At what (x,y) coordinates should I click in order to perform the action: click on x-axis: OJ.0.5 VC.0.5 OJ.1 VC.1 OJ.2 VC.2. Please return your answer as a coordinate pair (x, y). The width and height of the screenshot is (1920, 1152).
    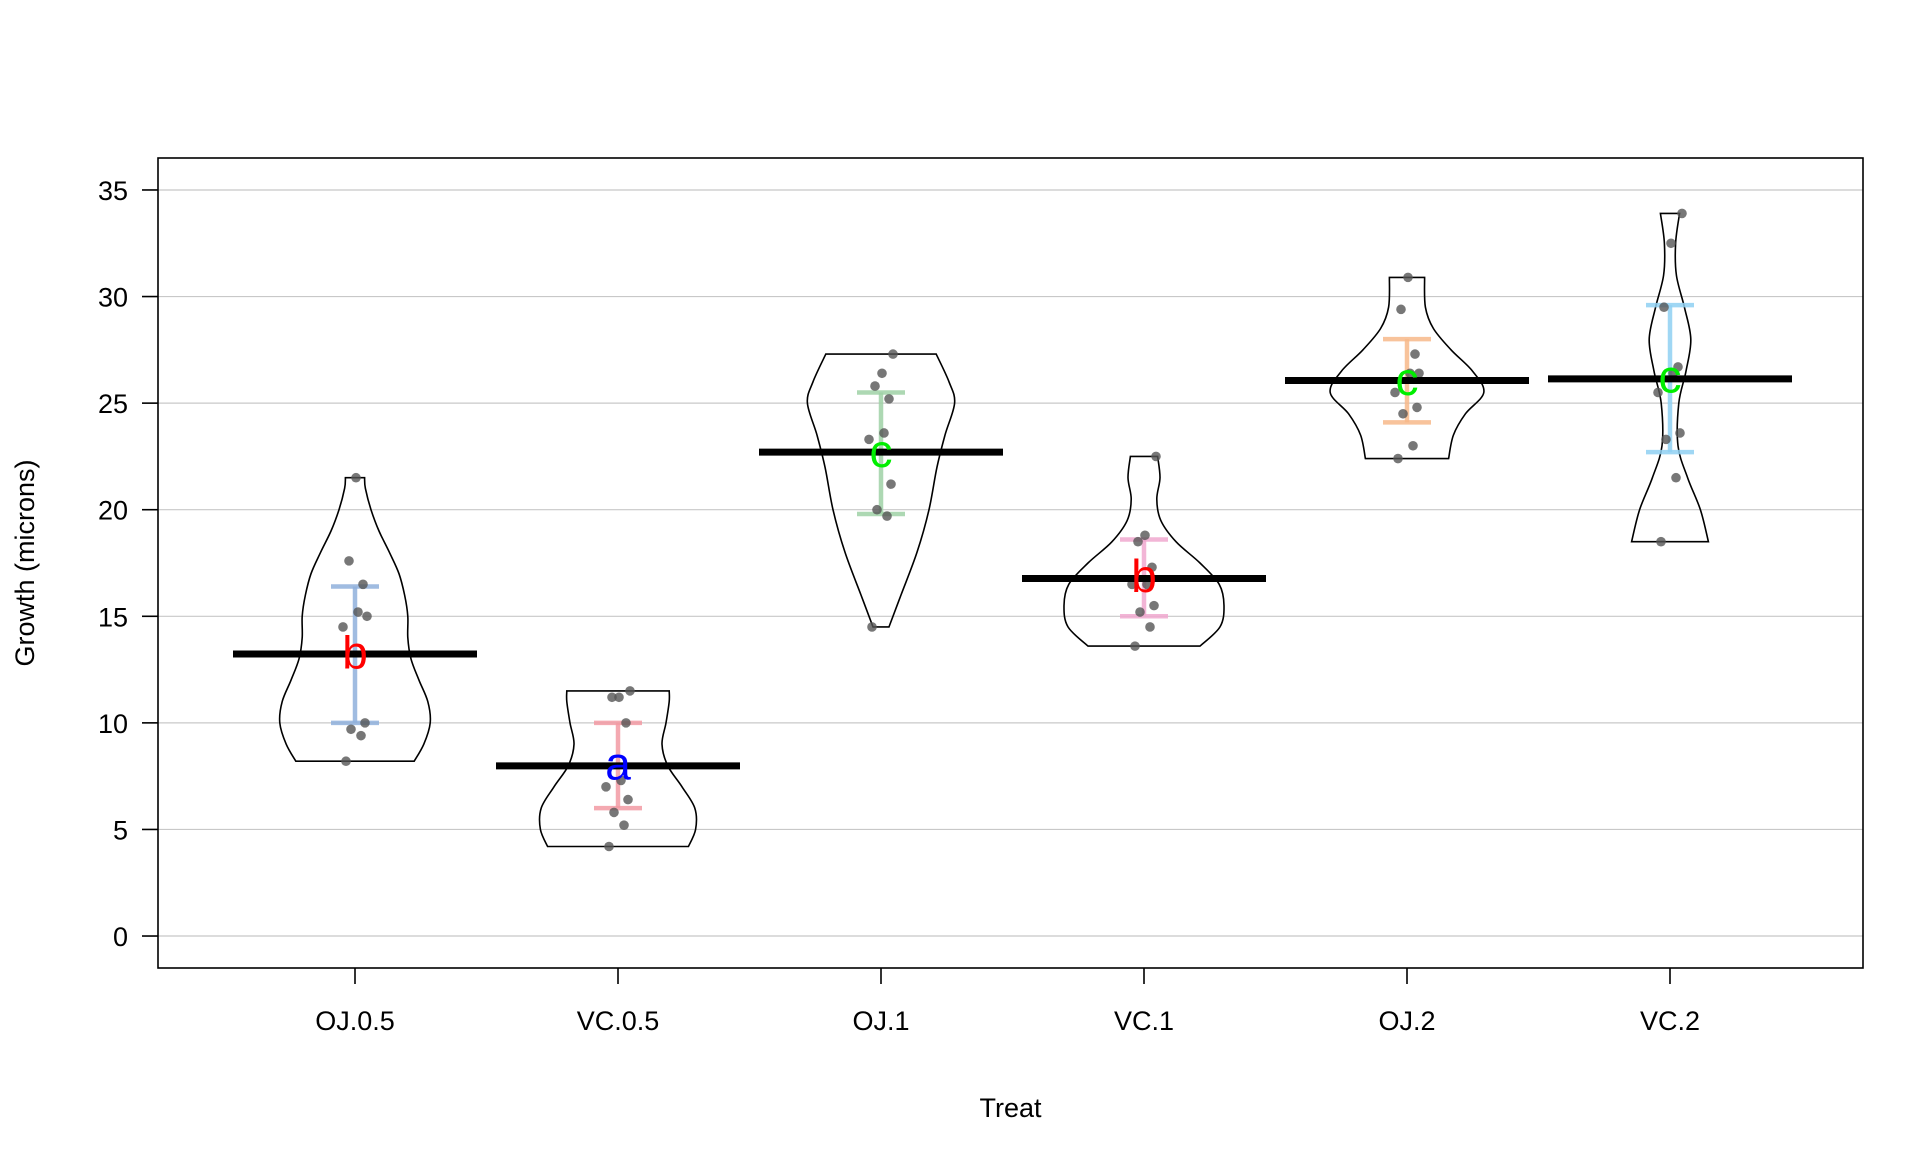
    Looking at the image, I should click on (1007, 1002).